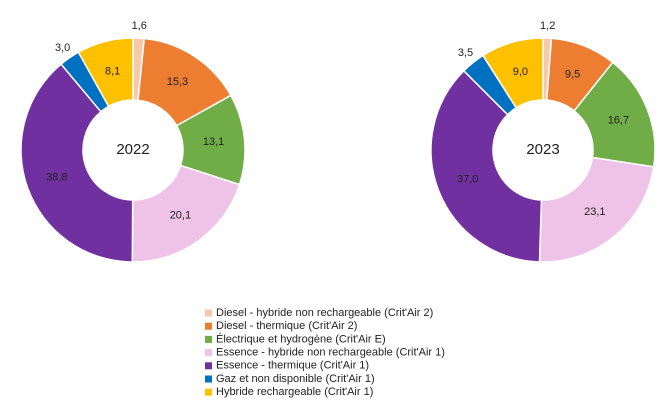  I want to click on value-label: 16,7, so click(618, 120).